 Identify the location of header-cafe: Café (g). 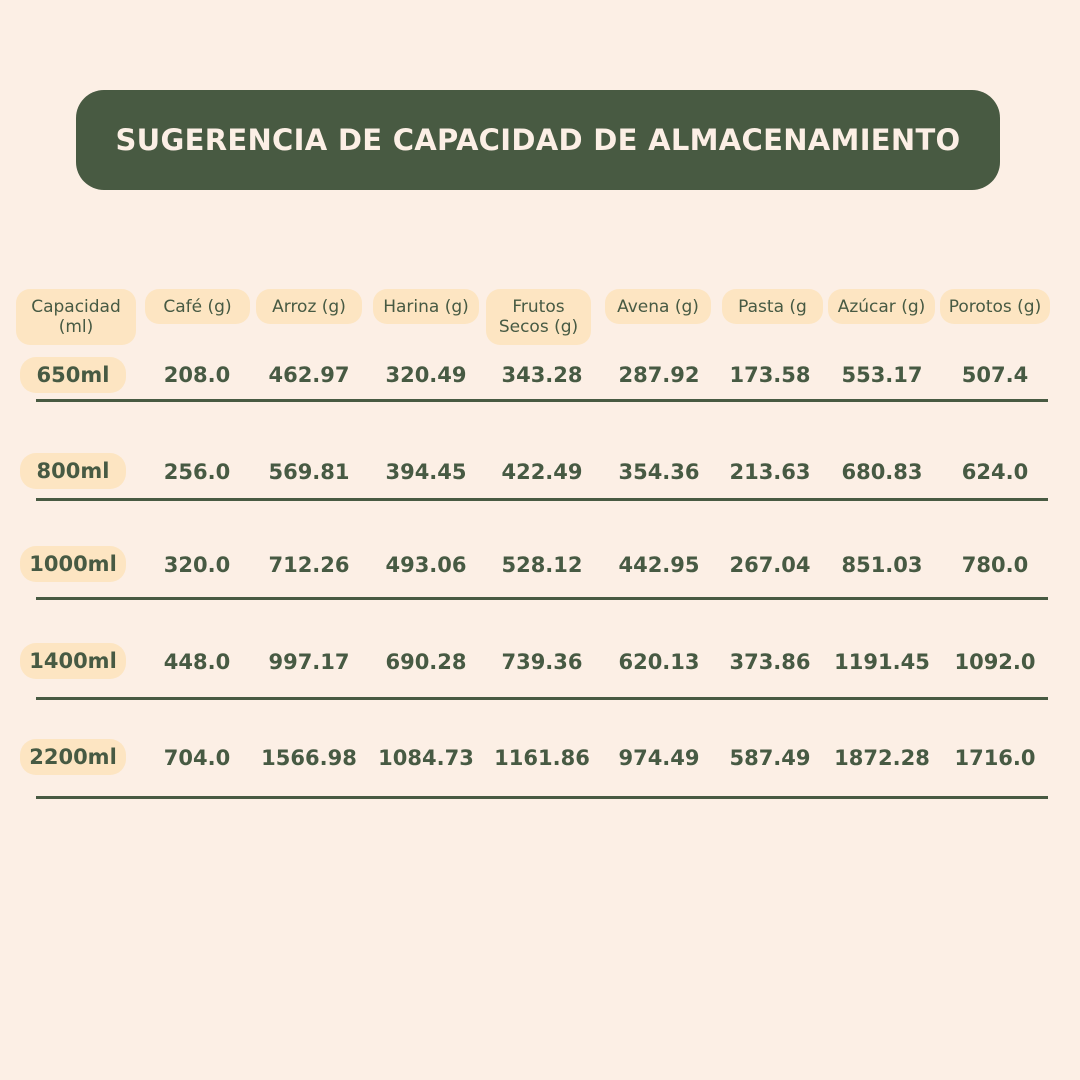
(197, 306).